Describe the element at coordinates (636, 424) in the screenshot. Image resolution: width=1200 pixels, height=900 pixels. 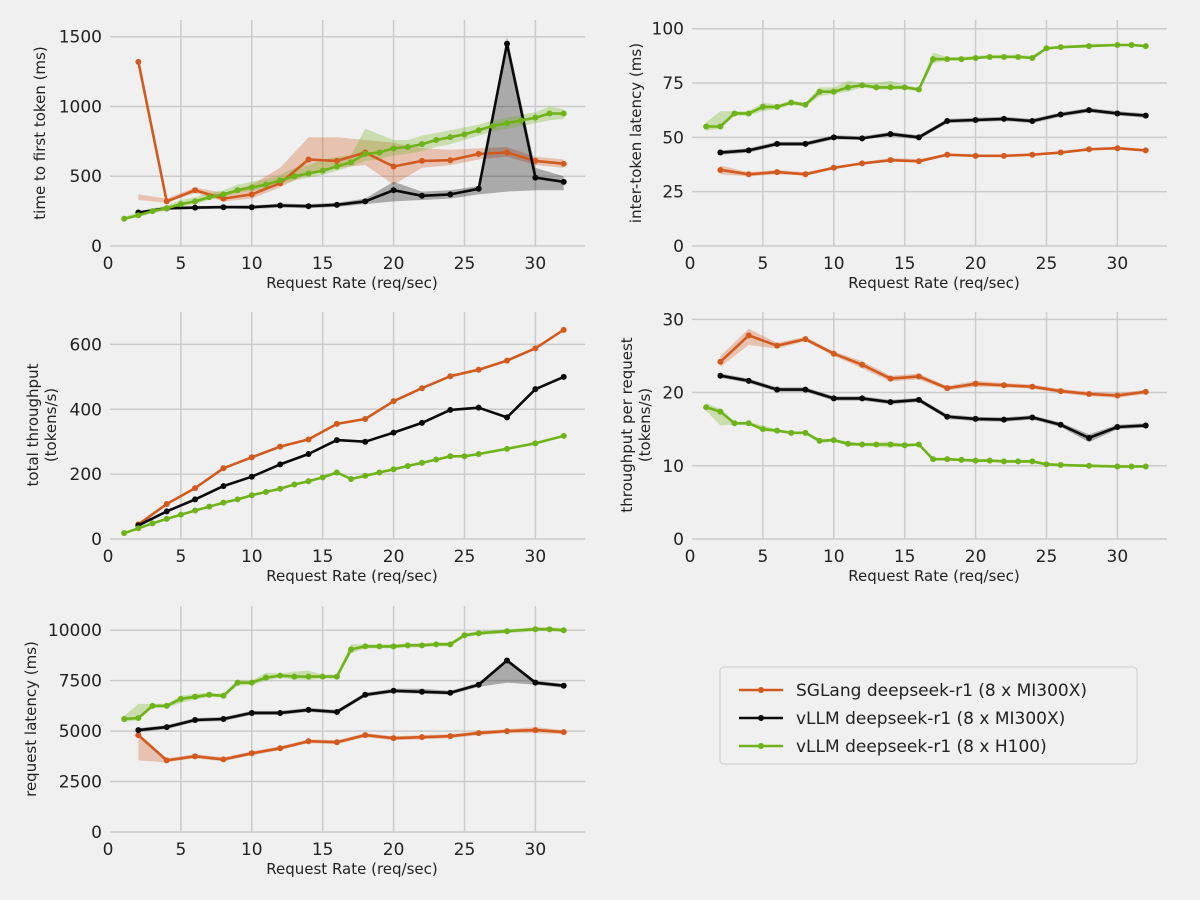
I see `y-axis-label: throughput per request(tokens/s)` at that location.